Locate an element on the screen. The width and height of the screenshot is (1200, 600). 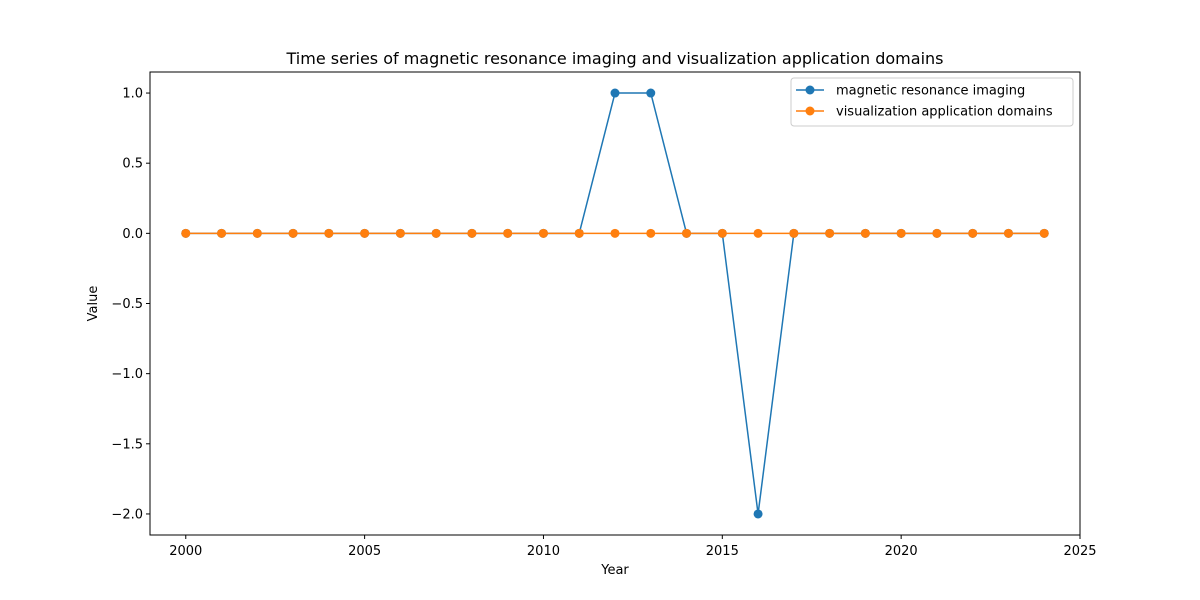
x-tick-label: 2025 is located at coordinates (1079, 551).